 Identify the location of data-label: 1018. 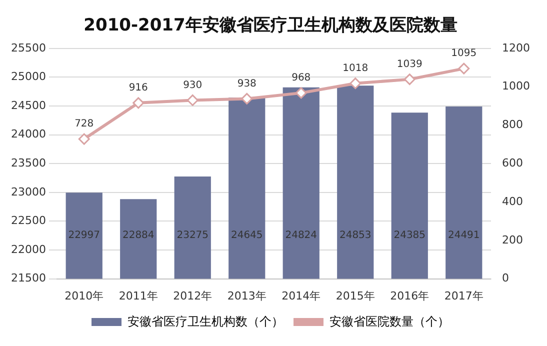
(355, 68).